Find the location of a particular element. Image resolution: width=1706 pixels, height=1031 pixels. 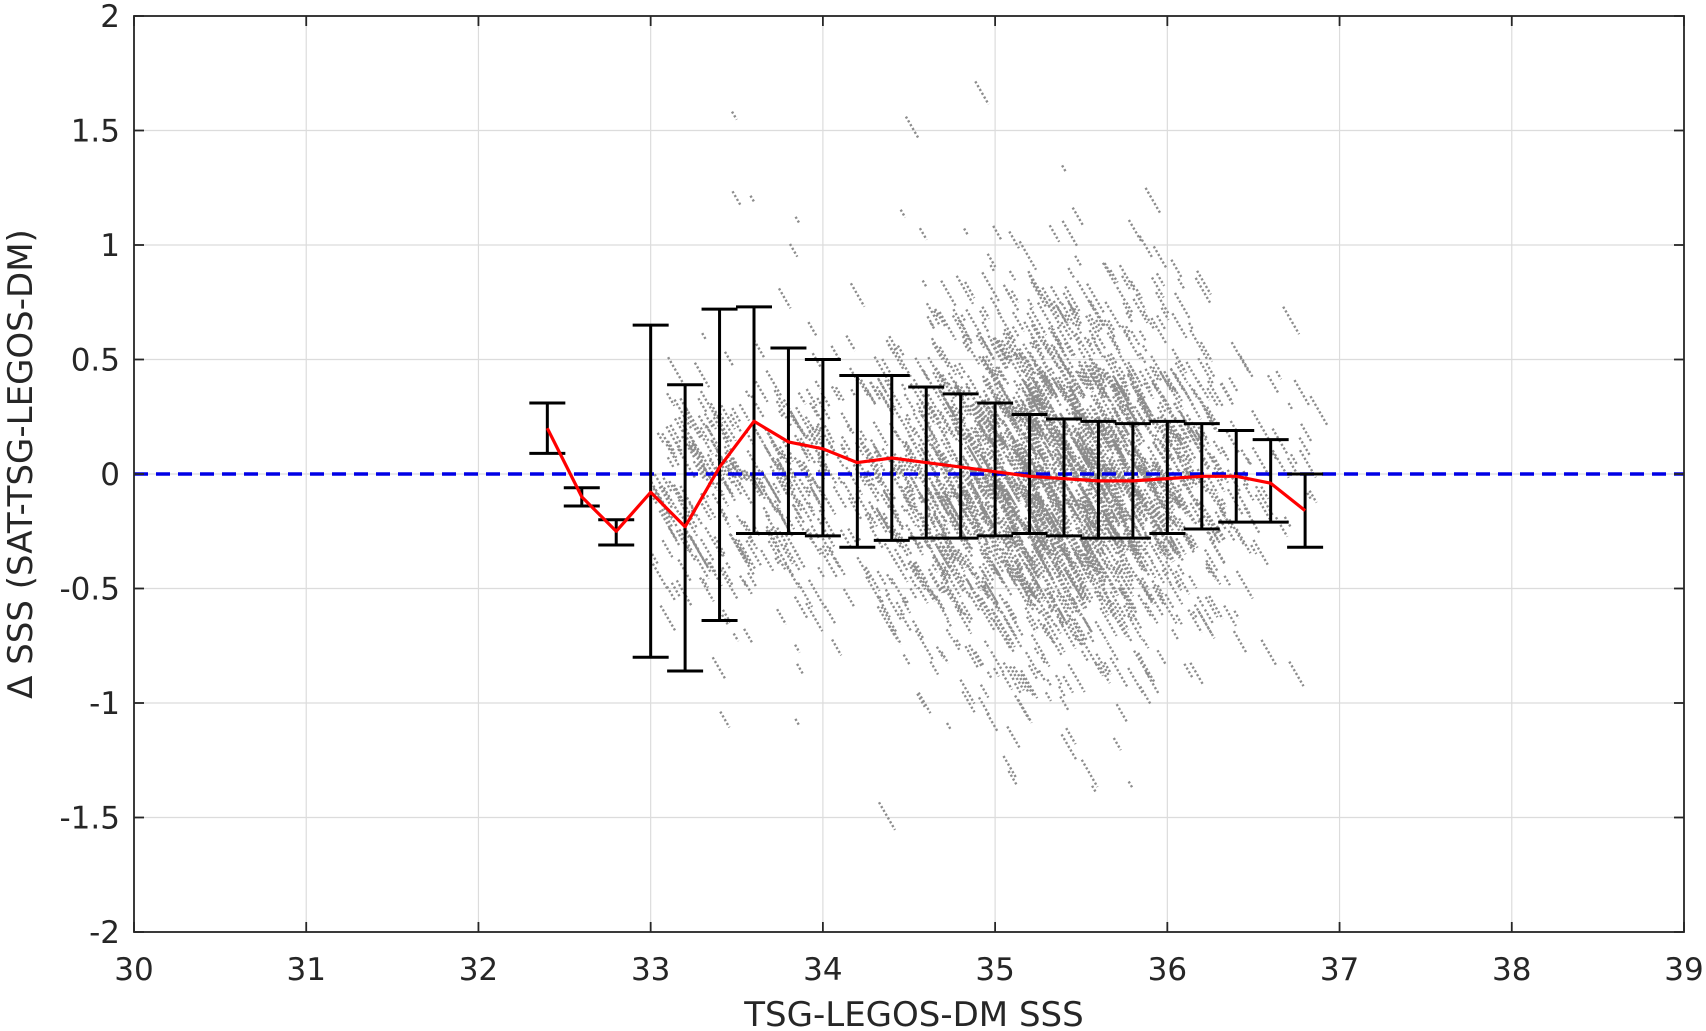

y-tick-label: 2 is located at coordinates (110, 17).